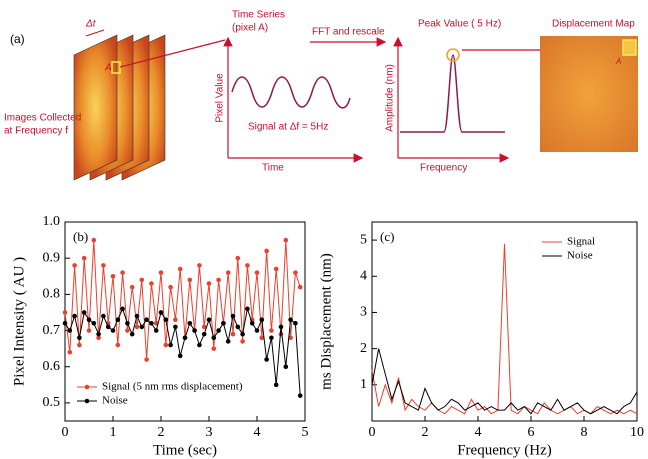 The width and height of the screenshot is (648, 459). What do you see at coordinates (425, 432) in the screenshot?
I see `x-tick-label: 2` at bounding box center [425, 432].